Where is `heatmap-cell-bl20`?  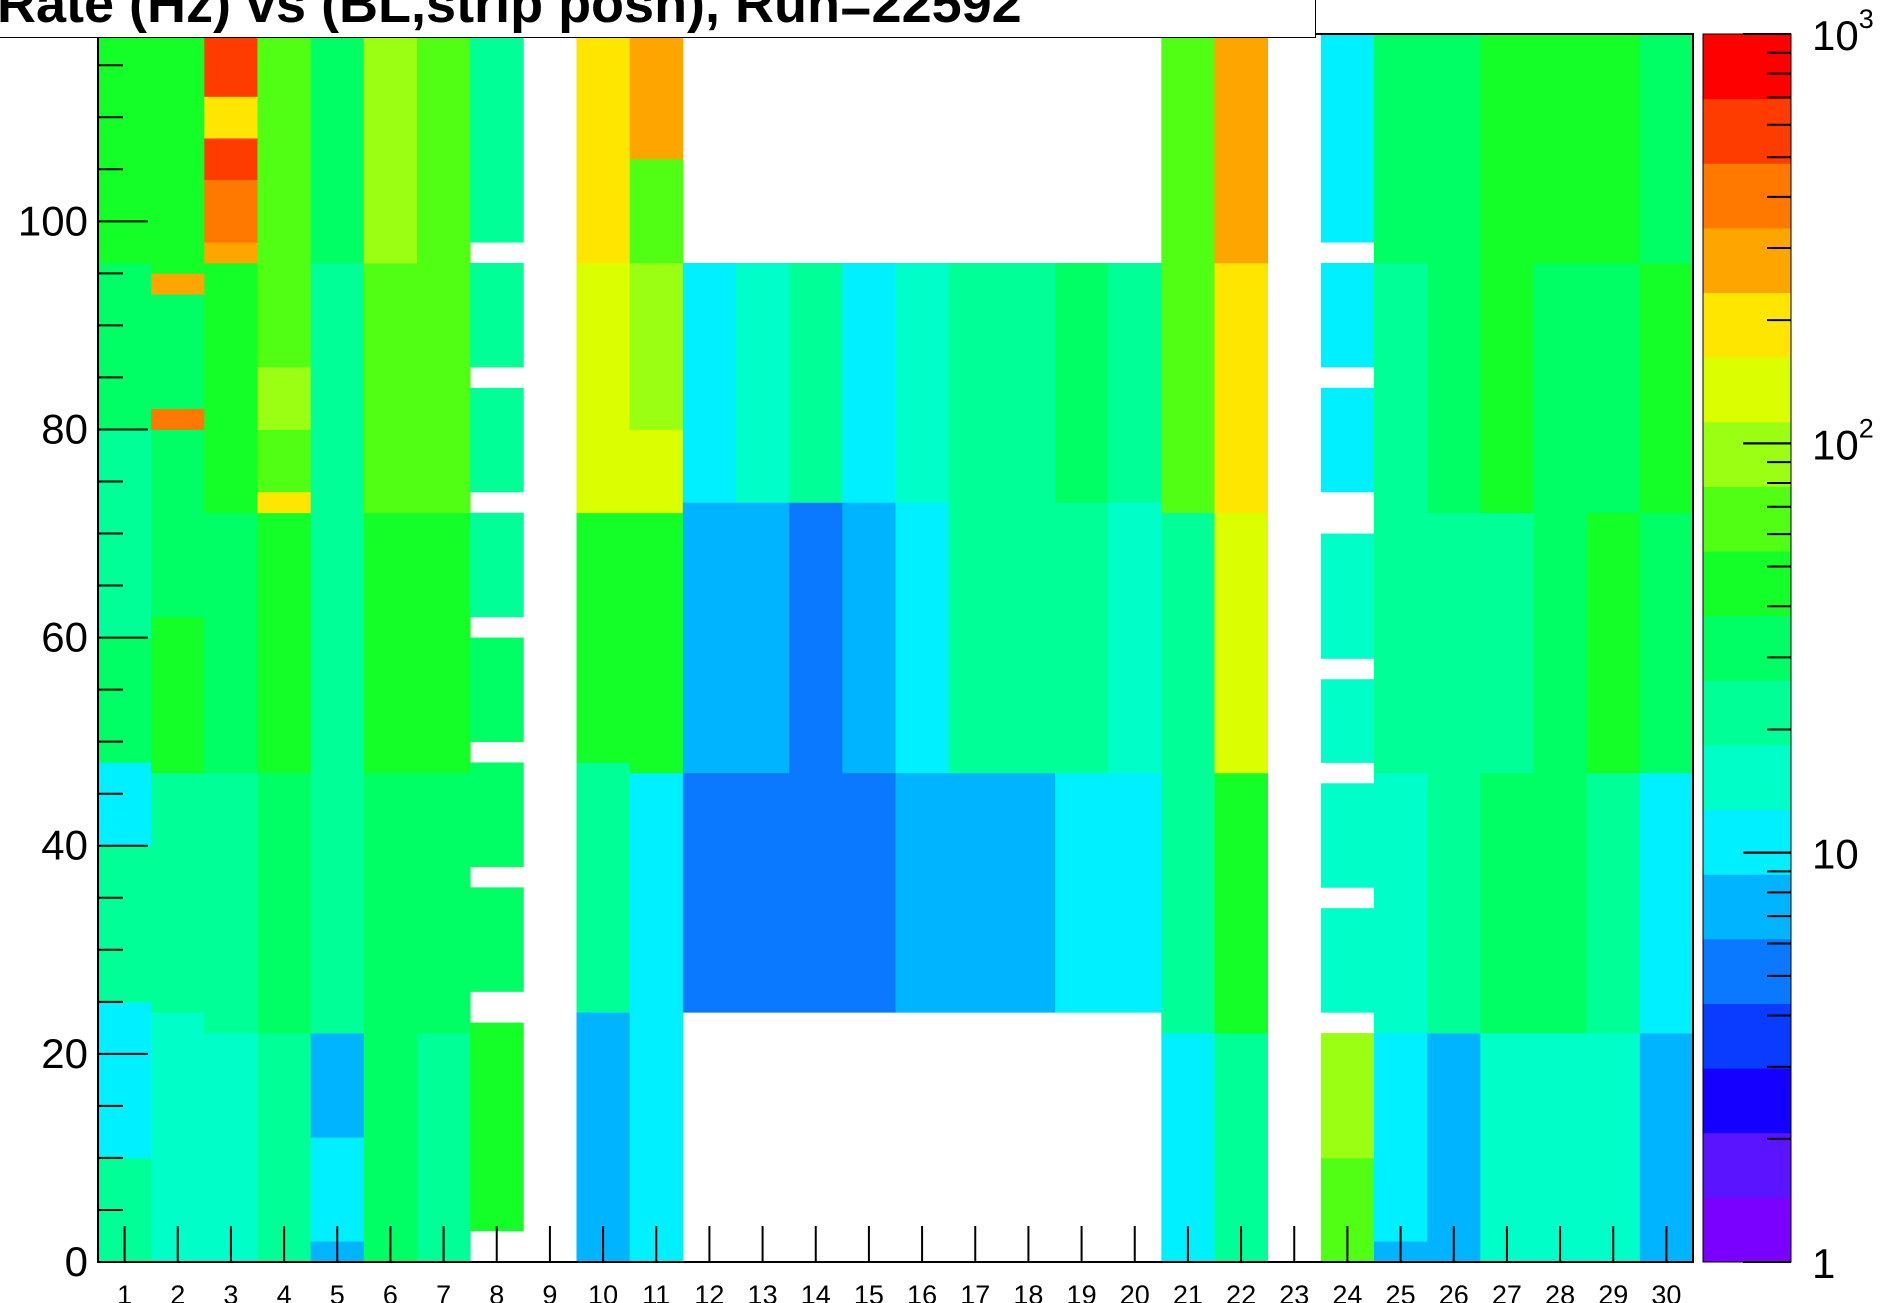
heatmap-cell-bl20 is located at coordinates (1135, 892).